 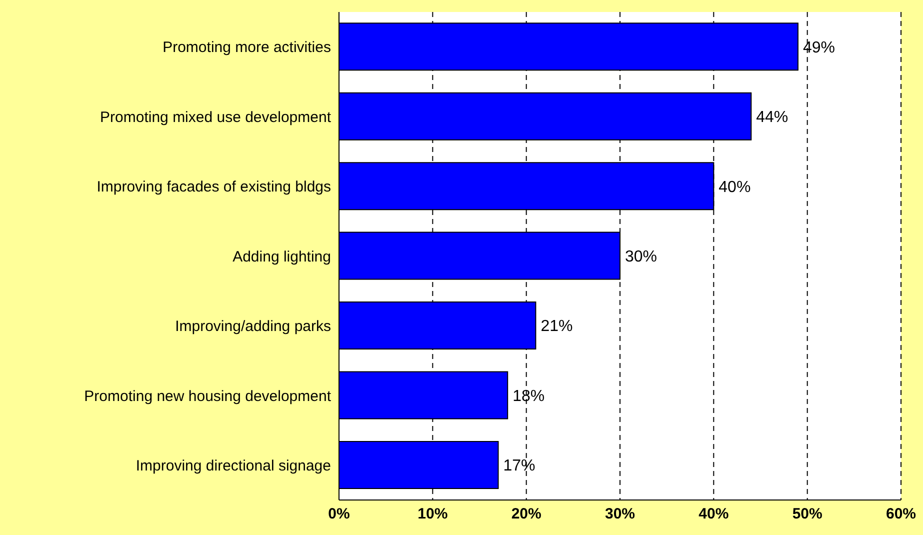 I want to click on data-label: 21%, so click(x=556, y=327).